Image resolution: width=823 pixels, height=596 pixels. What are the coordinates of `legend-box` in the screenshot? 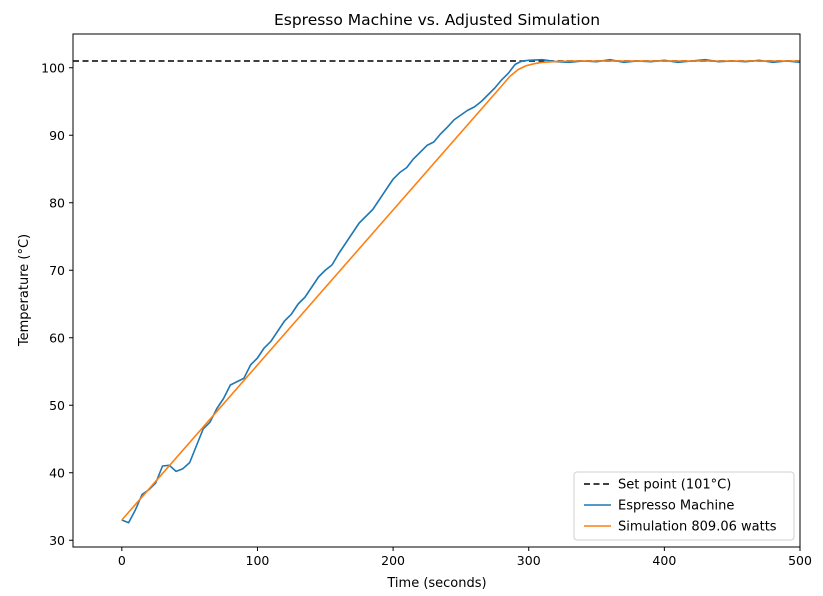 It's located at (684, 506).